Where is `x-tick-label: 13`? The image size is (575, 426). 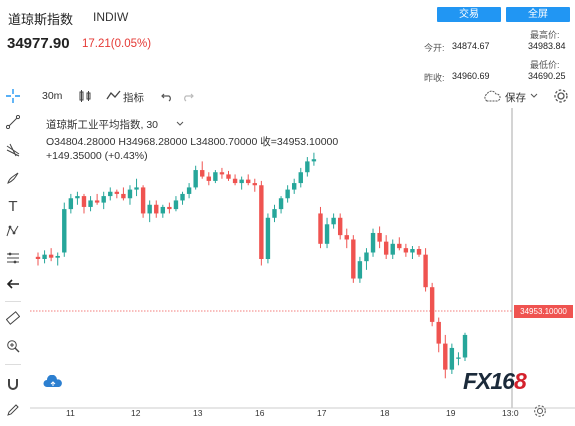
x-tick-label: 13 is located at coordinates (198, 413).